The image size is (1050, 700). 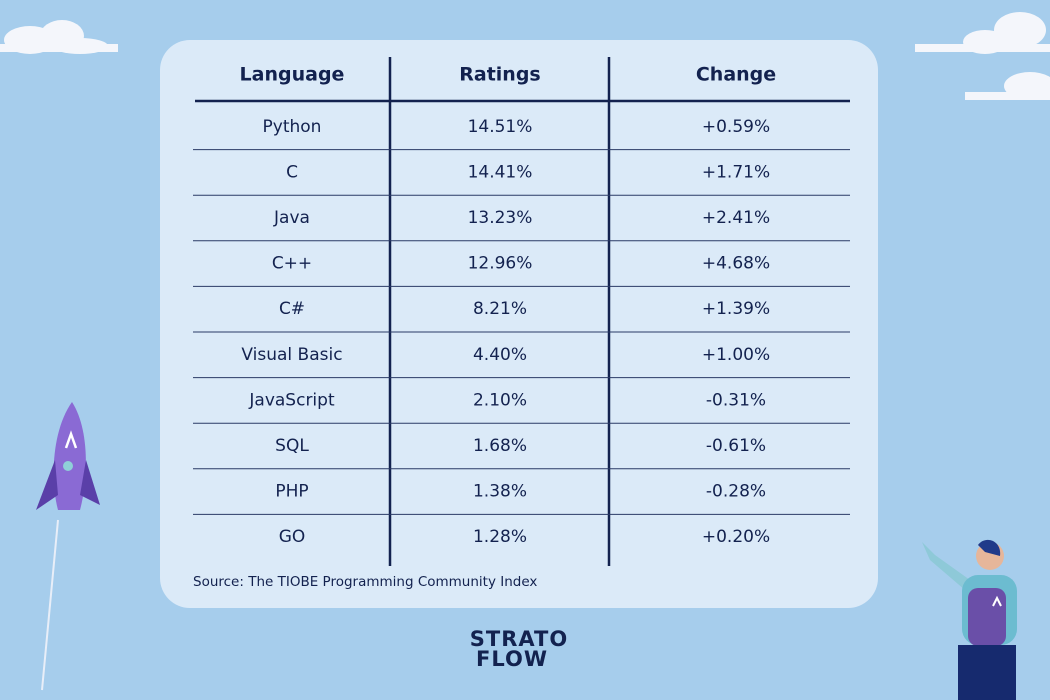 What do you see at coordinates (291, 400) in the screenshot?
I see `table-cell: JavaScript` at bounding box center [291, 400].